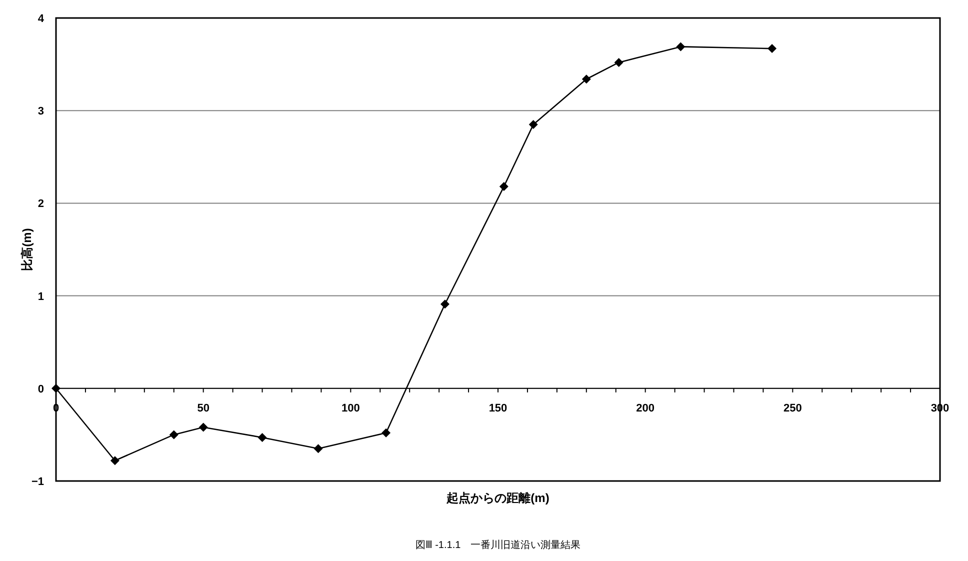  Describe the element at coordinates (41, 389) in the screenshot. I see `ytick: 0` at that location.